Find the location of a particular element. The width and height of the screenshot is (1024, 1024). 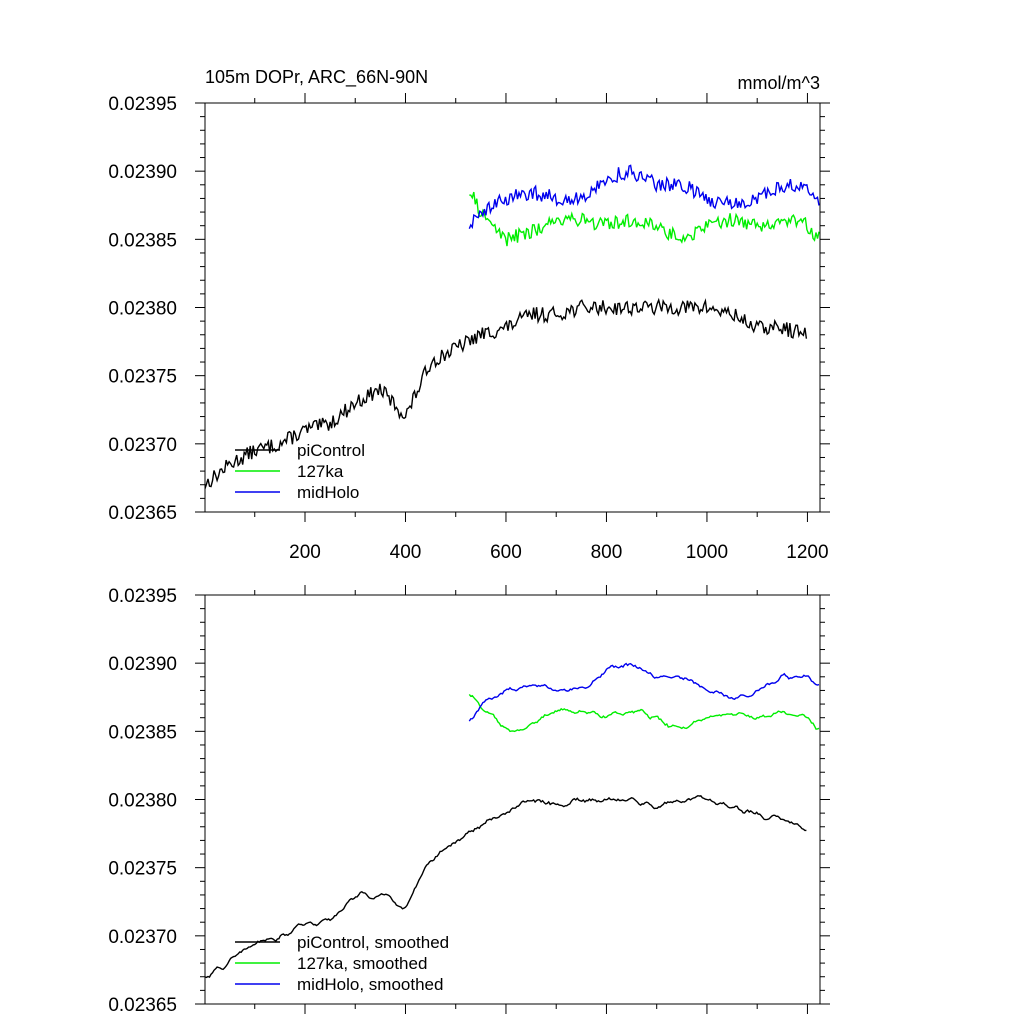

series-line-127ka is located at coordinates (644, 219).